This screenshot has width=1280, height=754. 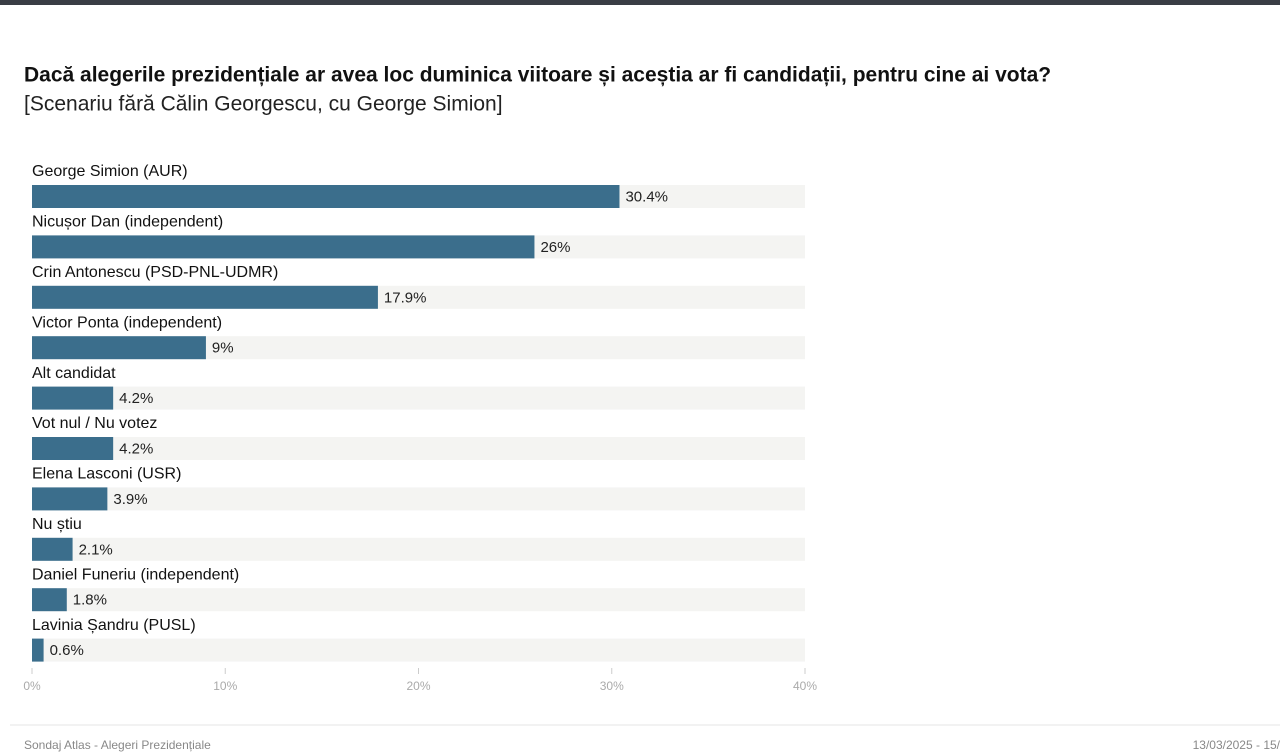 What do you see at coordinates (32, 686) in the screenshot?
I see `x-tick-label: 0%` at bounding box center [32, 686].